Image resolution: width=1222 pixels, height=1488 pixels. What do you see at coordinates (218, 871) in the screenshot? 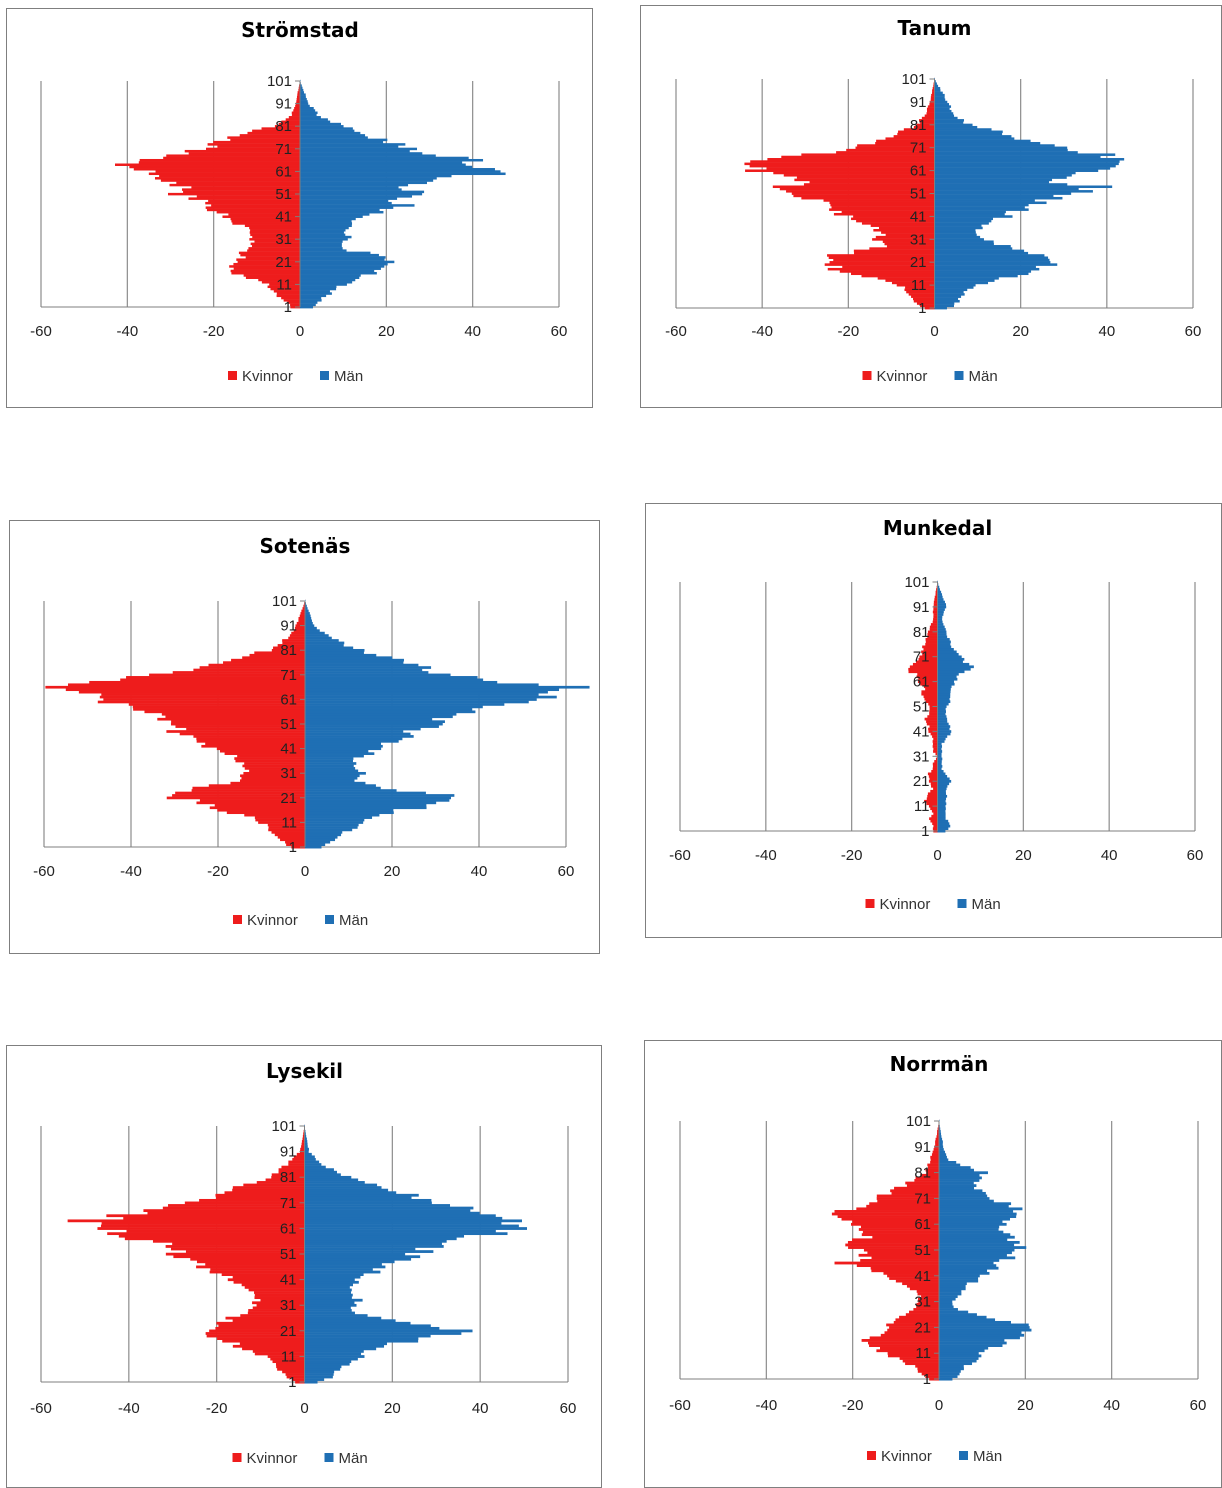
I see `x-tick-label: -20` at bounding box center [218, 871].